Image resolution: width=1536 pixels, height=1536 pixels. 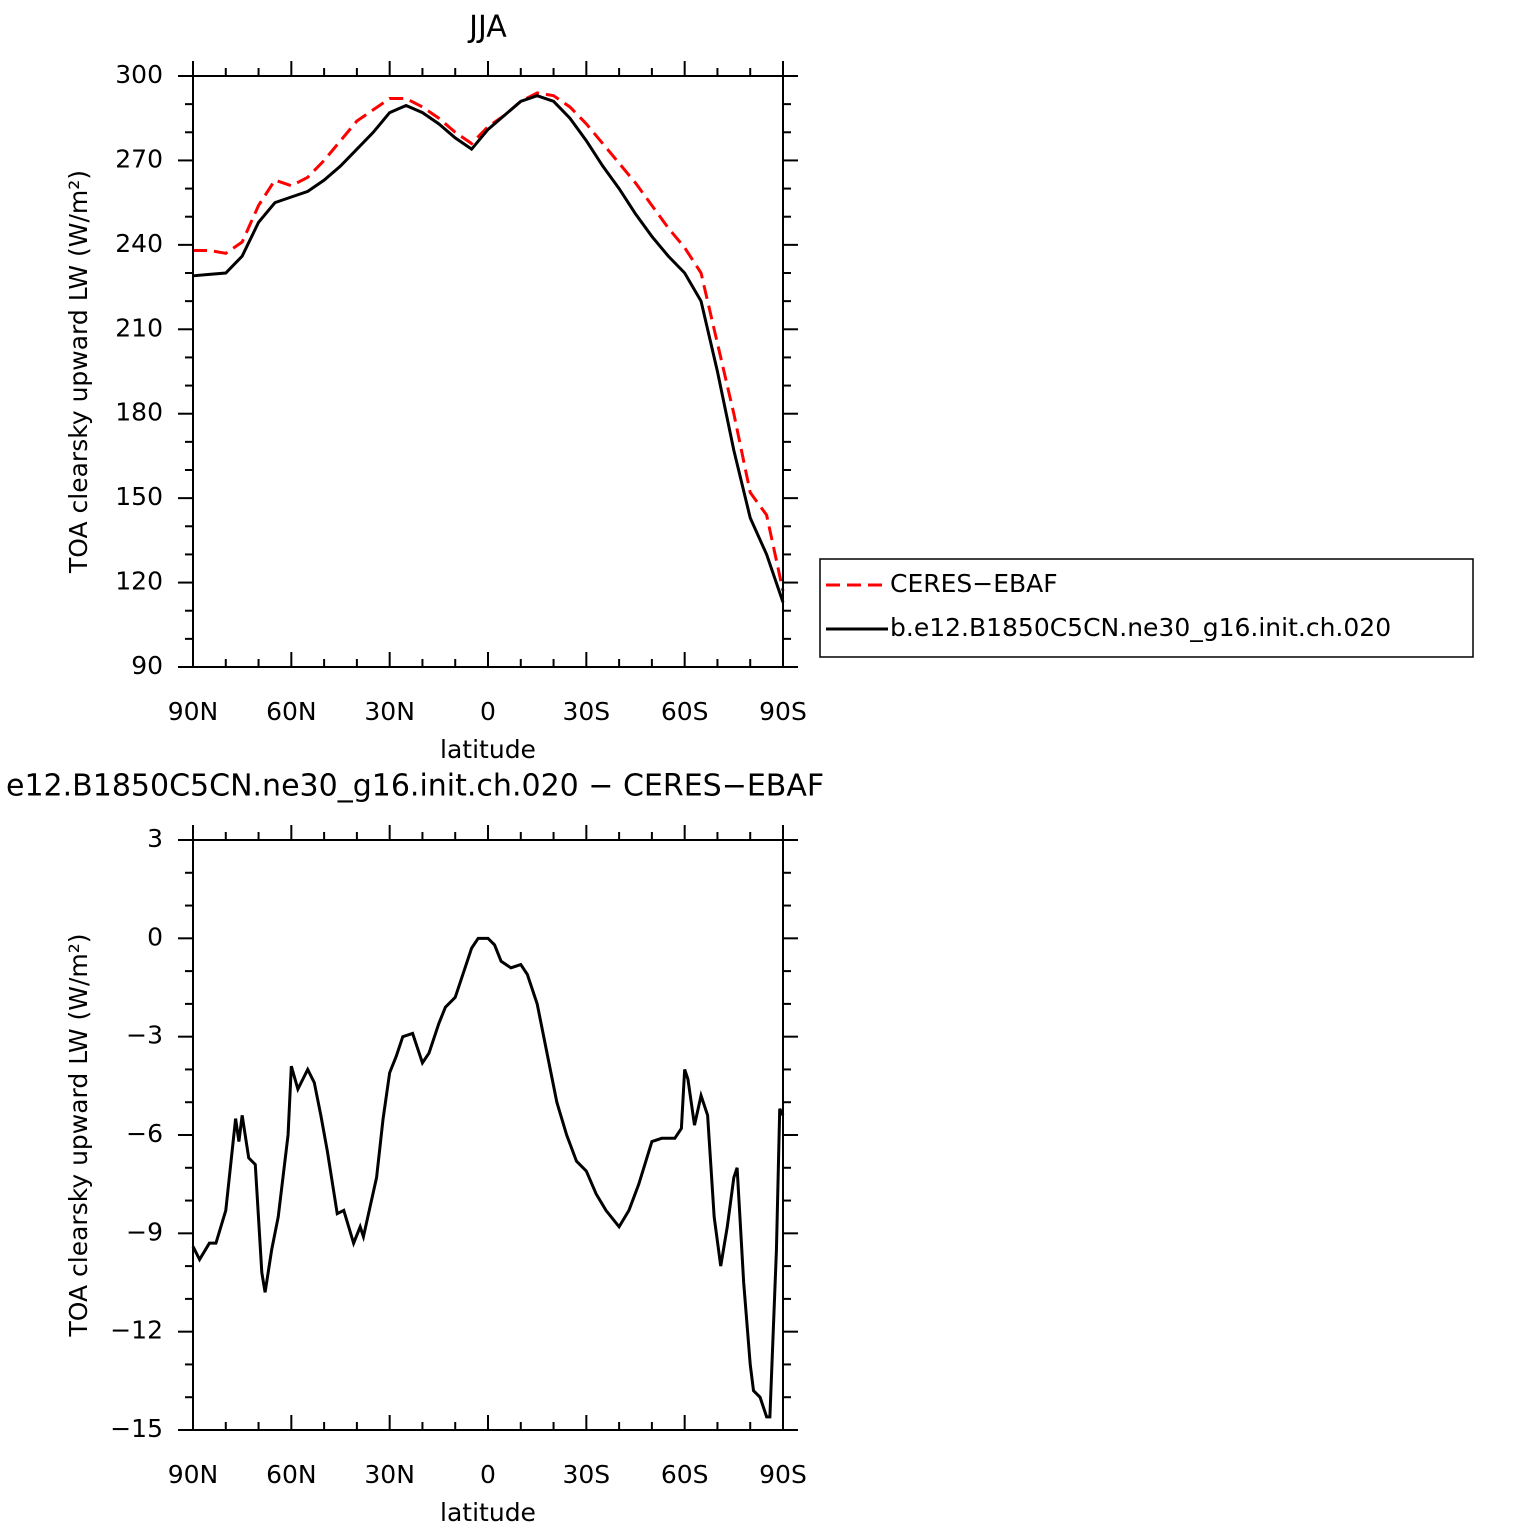 What do you see at coordinates (139, 327) in the screenshot?
I see `y-tick-label: 210` at bounding box center [139, 327].